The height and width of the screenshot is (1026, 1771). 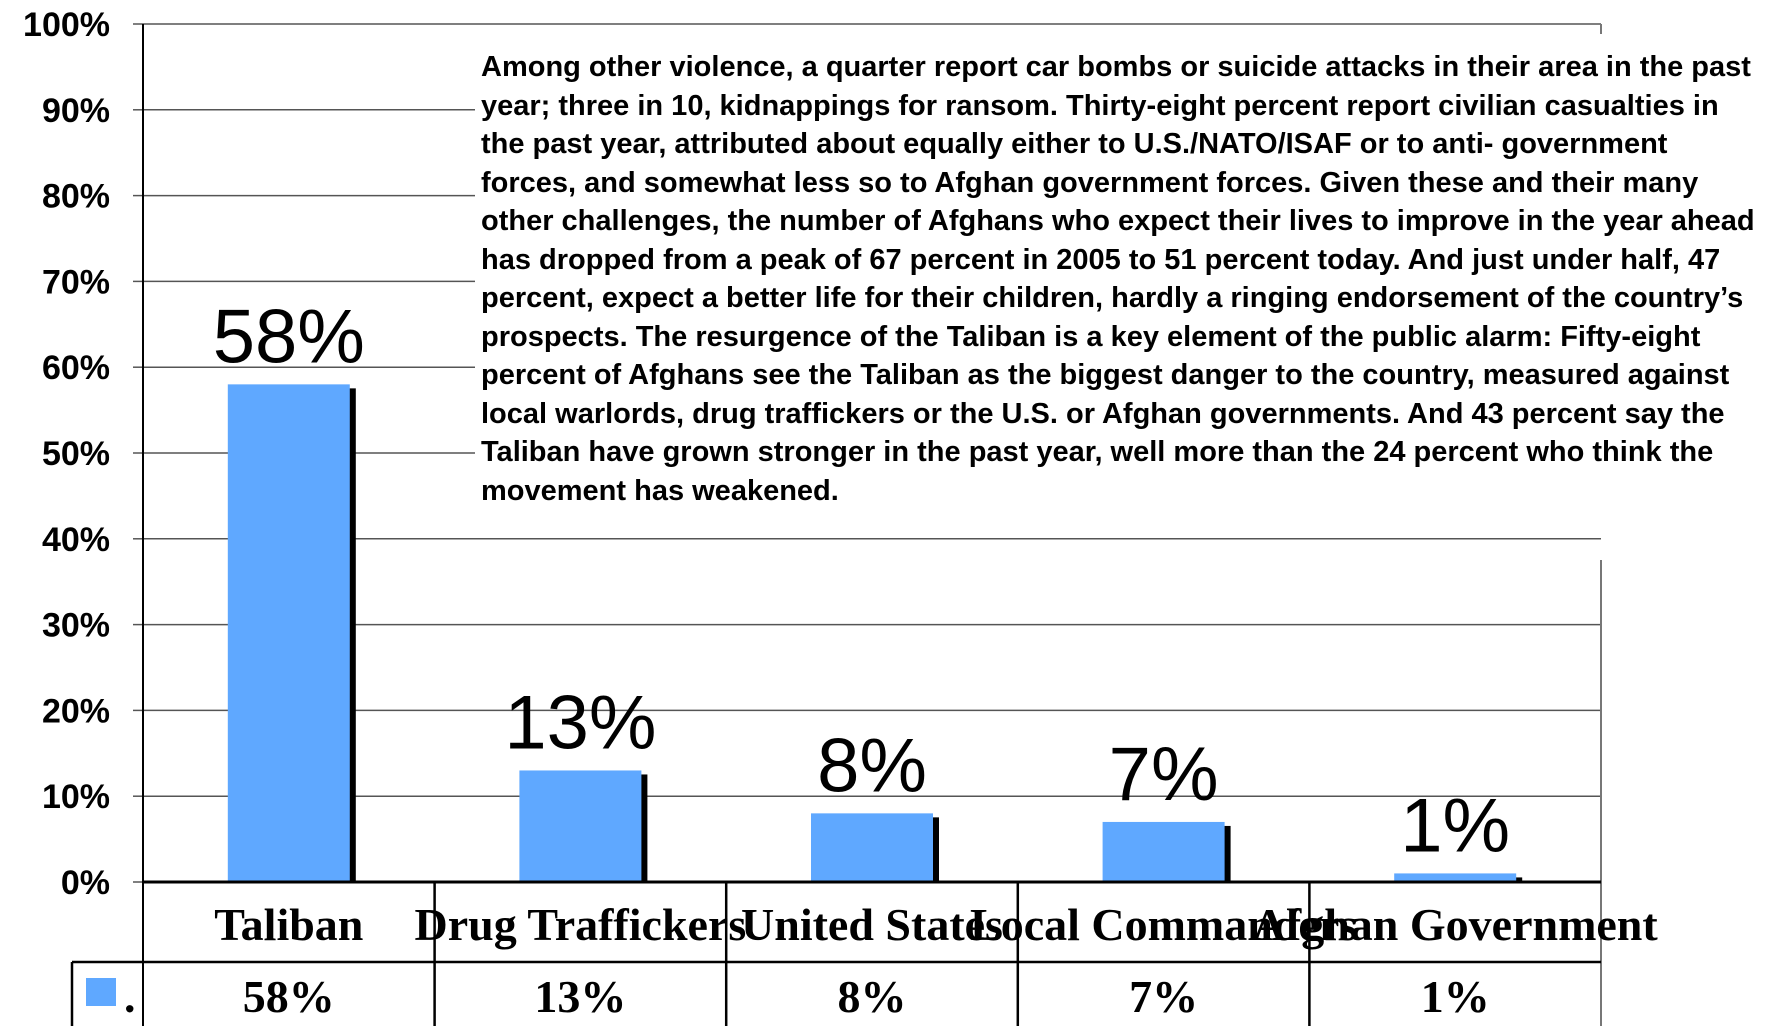 I want to click on category-label: Afghan Government, so click(x=1456, y=924).